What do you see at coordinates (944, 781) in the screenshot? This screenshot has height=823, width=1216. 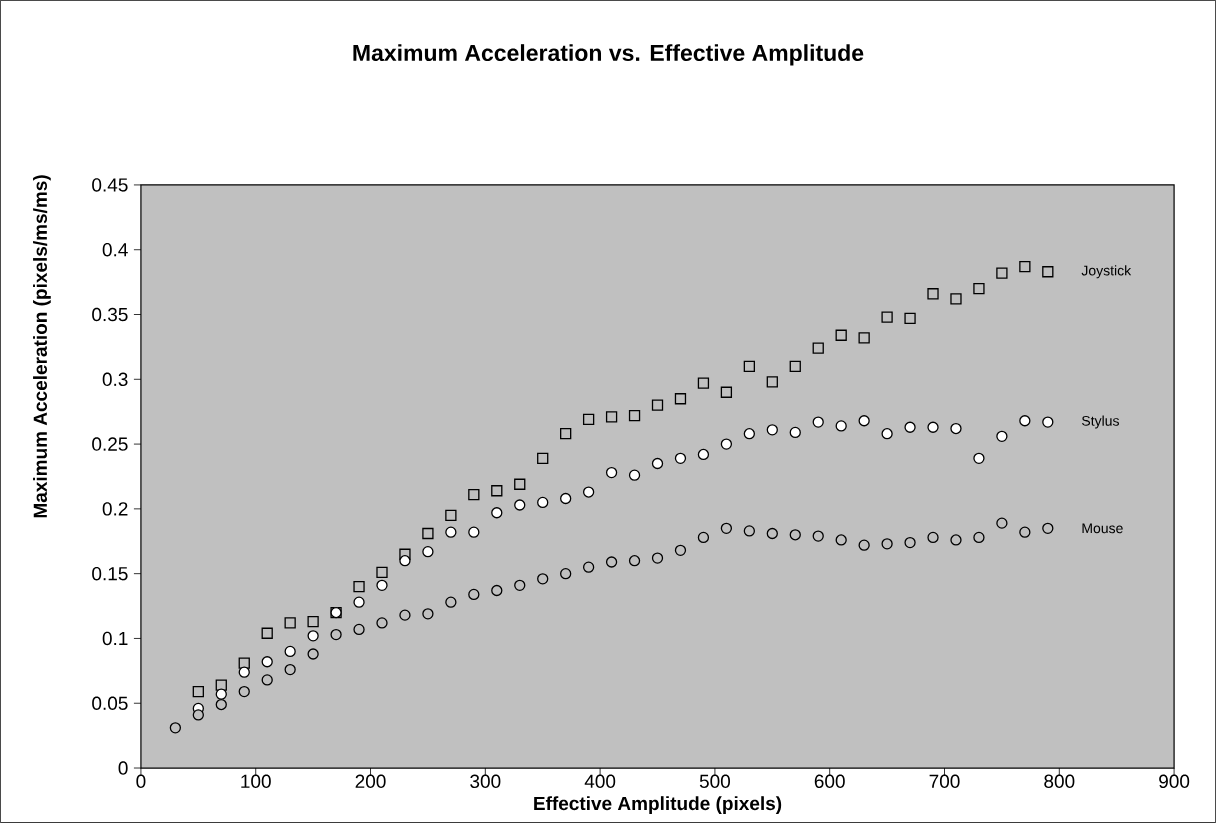 I see `x-tick-label: 700` at bounding box center [944, 781].